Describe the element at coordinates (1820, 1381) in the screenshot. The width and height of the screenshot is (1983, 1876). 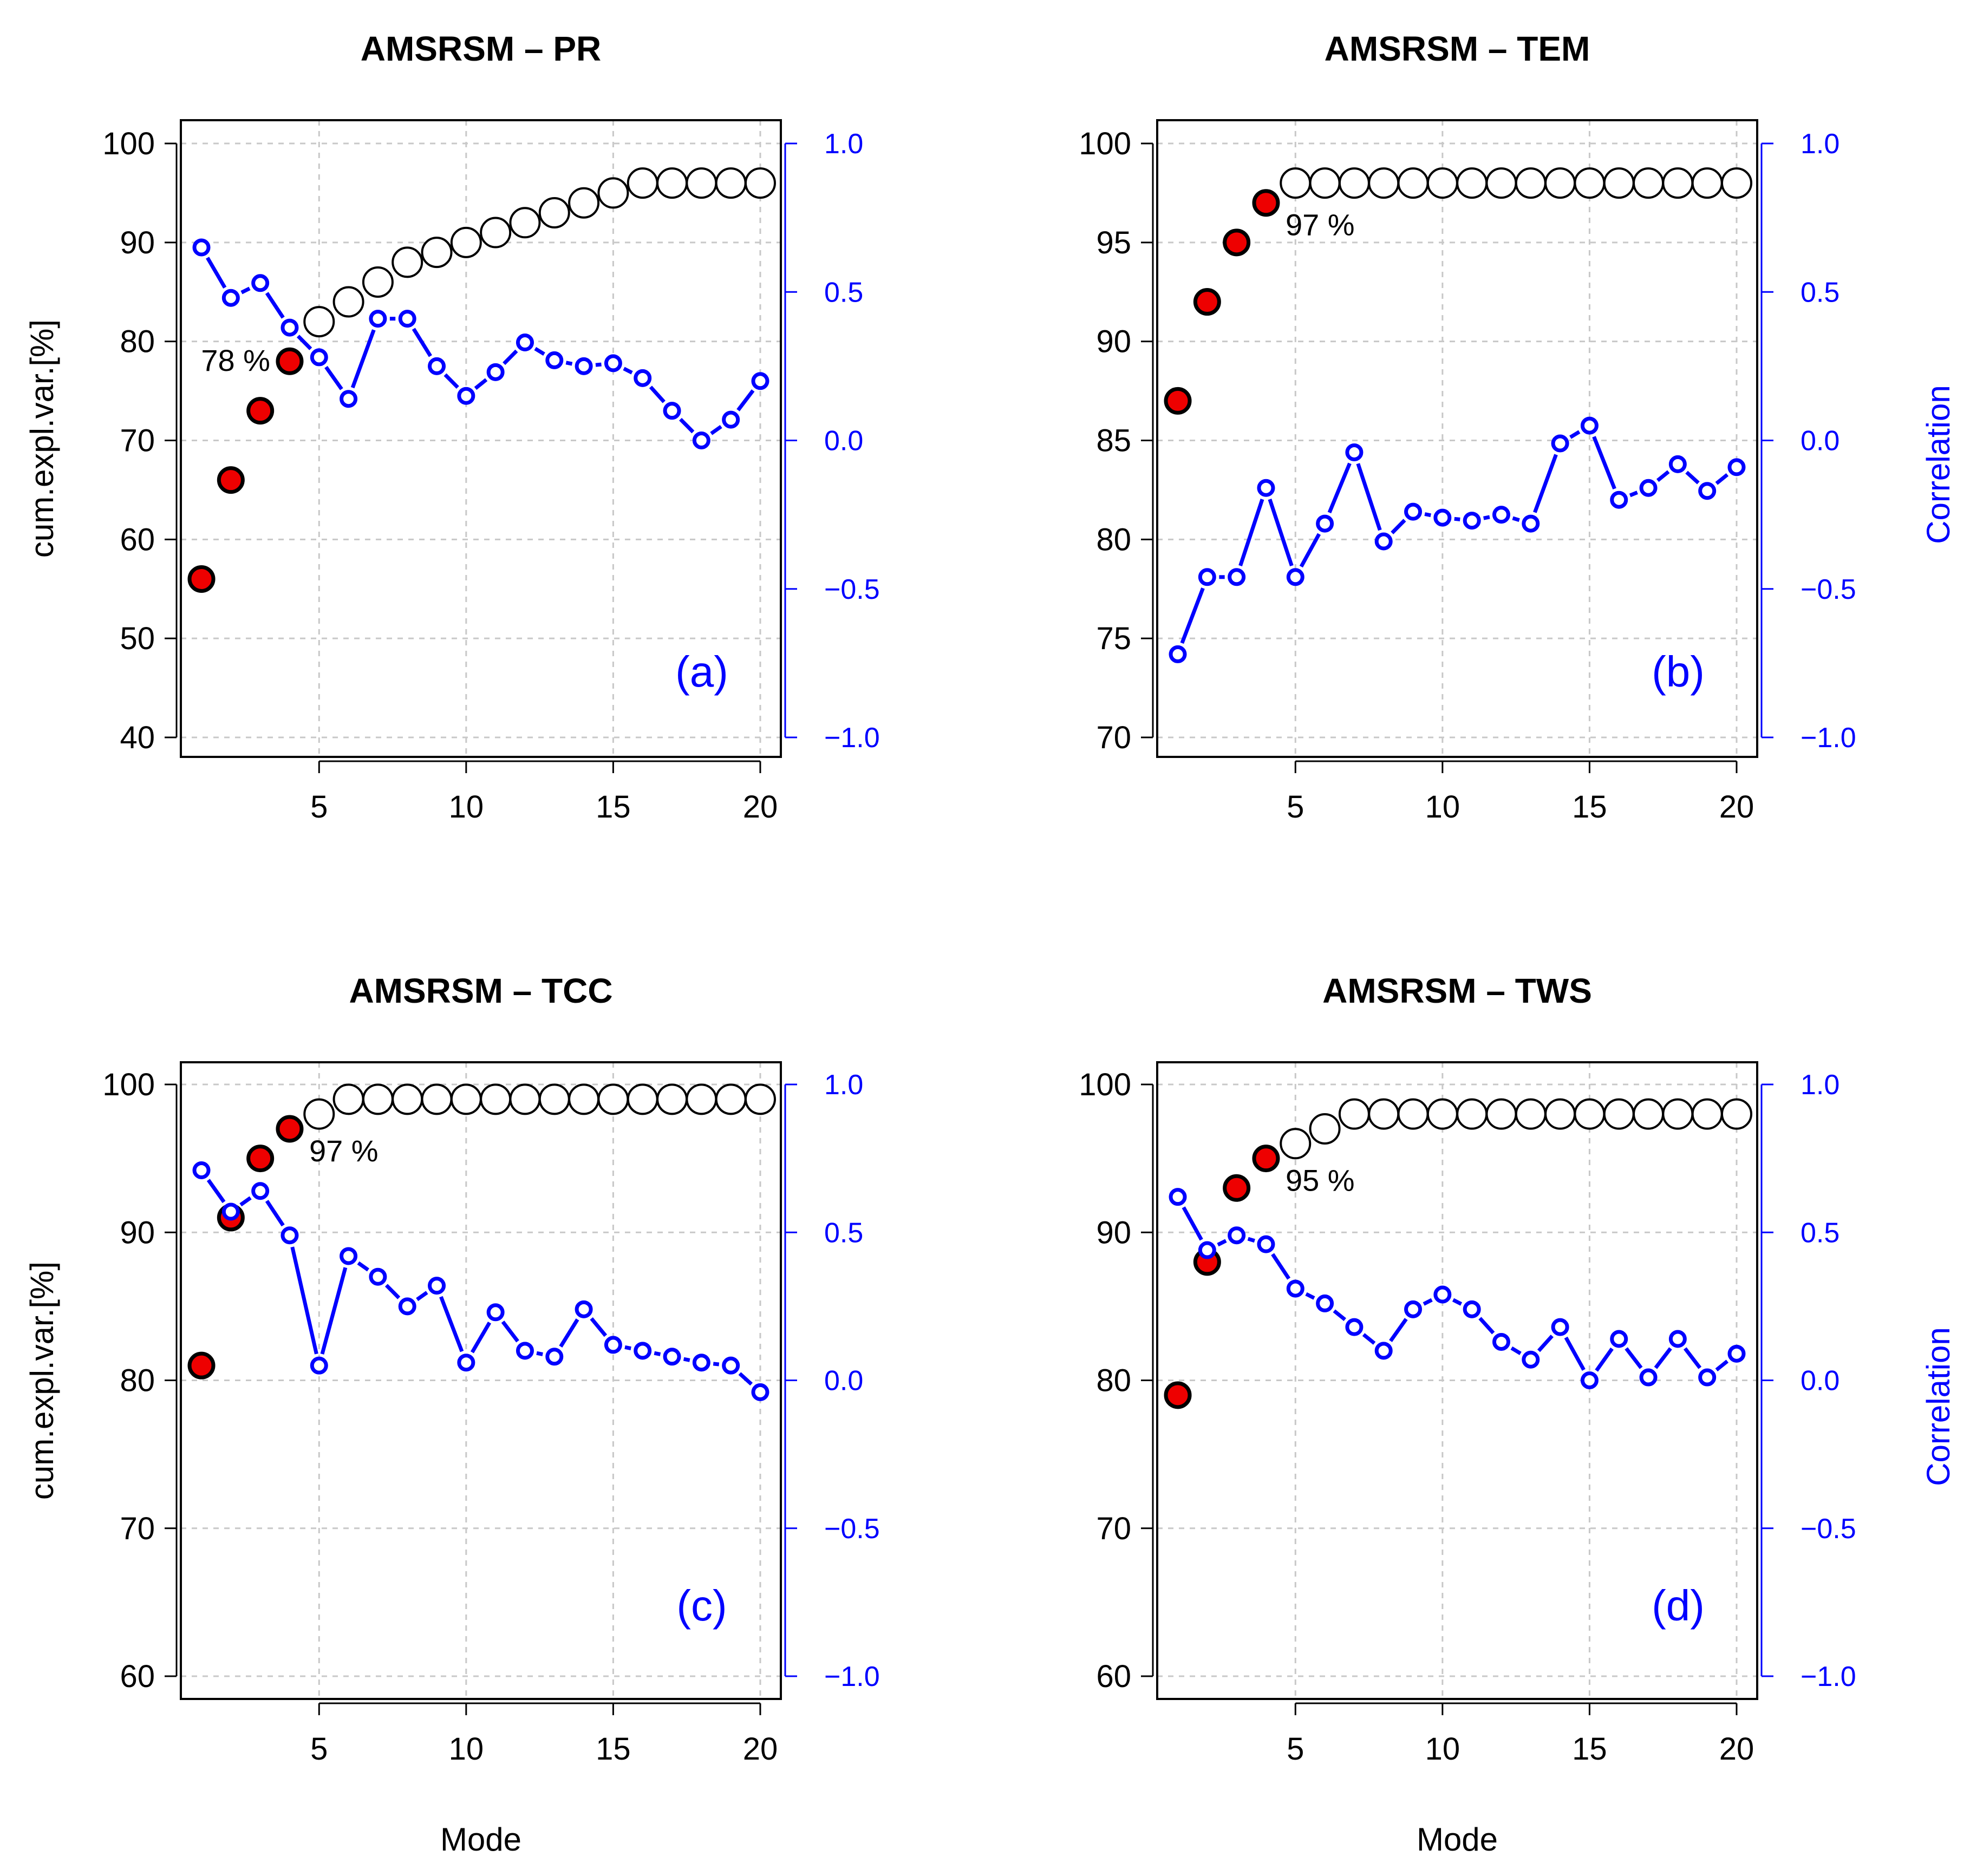
I see `right-tick-label: 0.0` at that location.